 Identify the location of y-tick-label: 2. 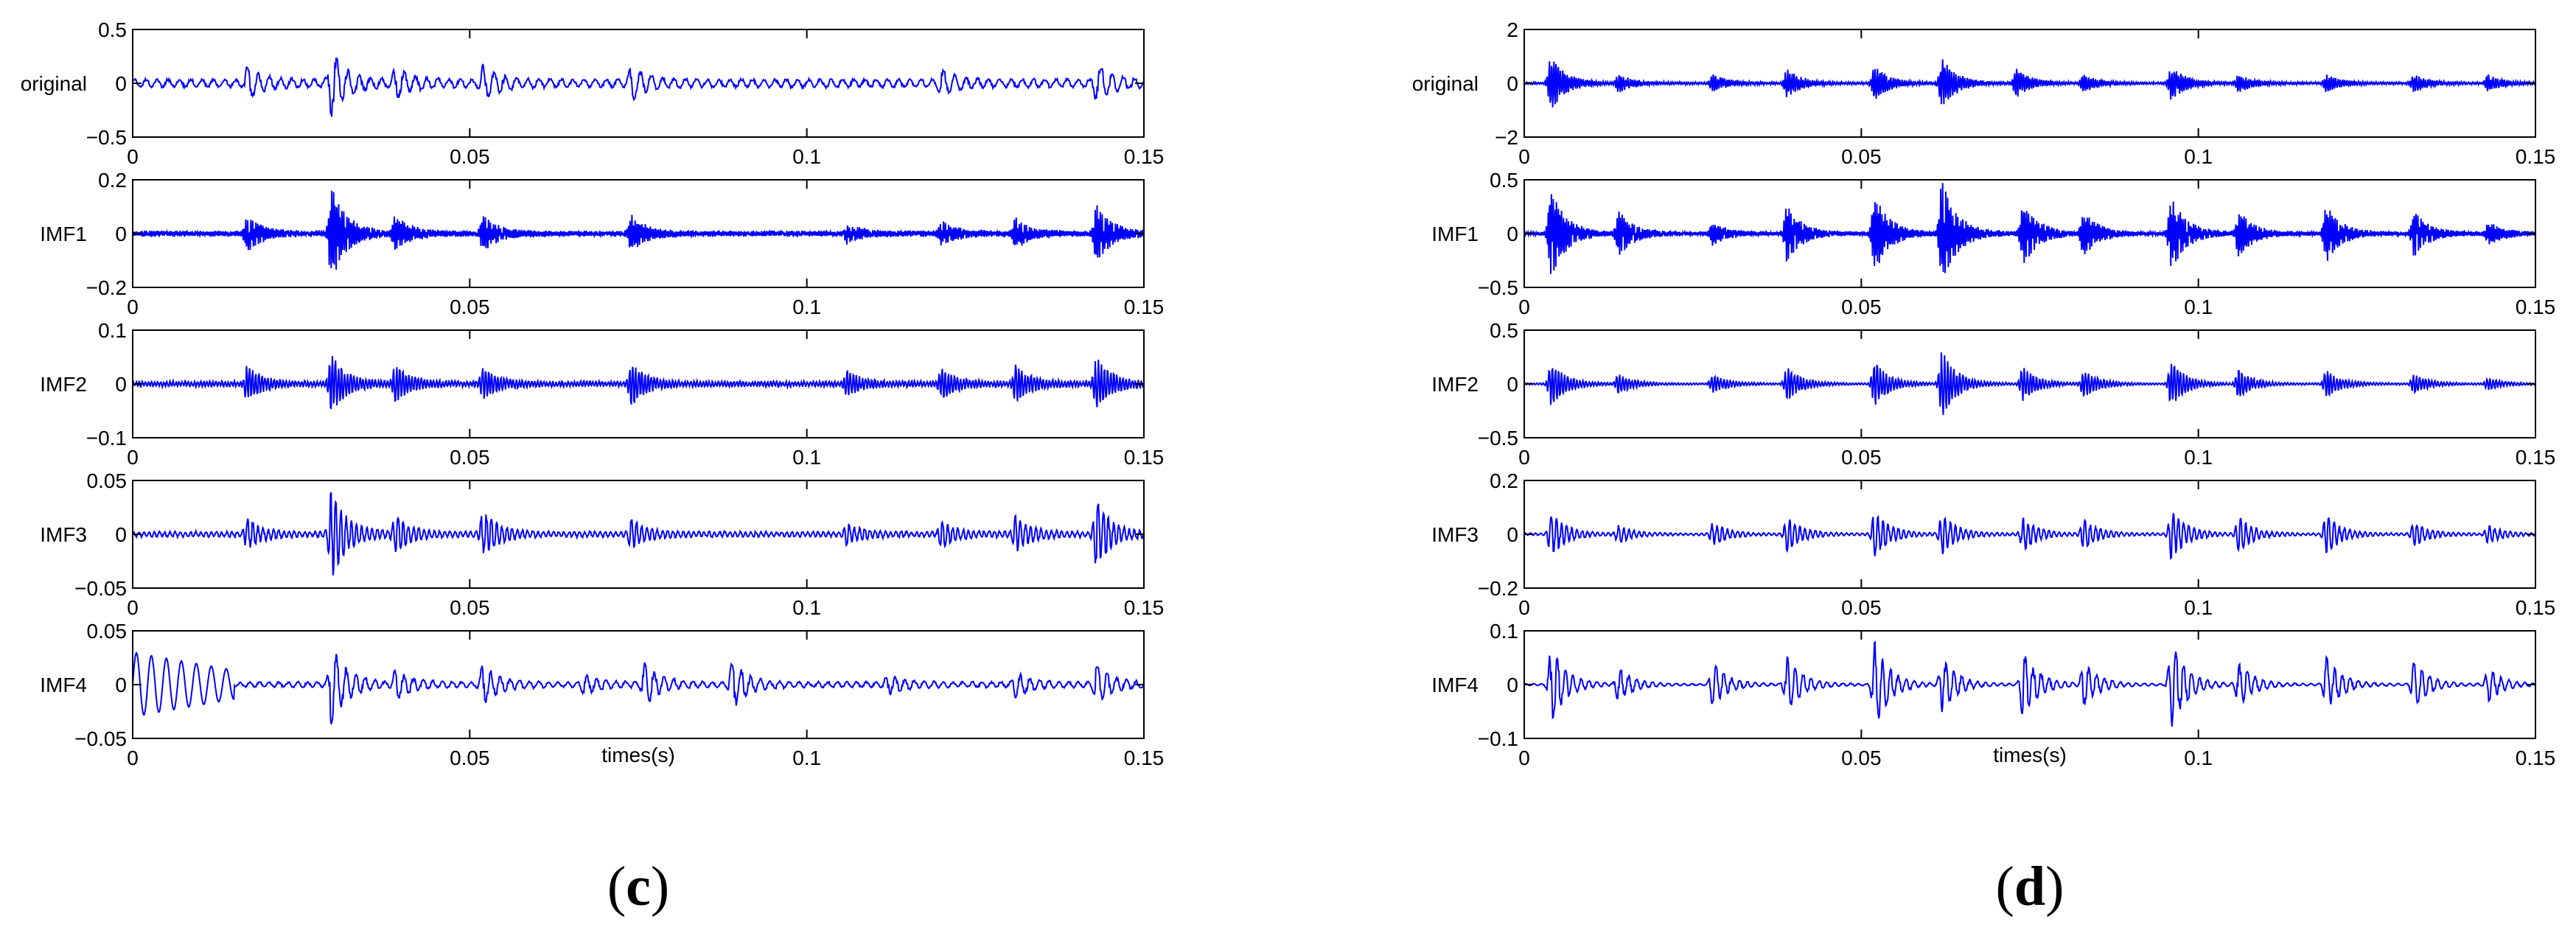
(1512, 29).